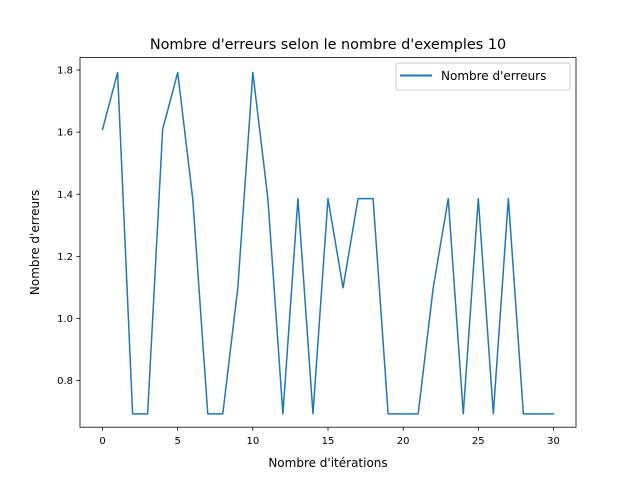 This screenshot has width=640, height=484. Describe the element at coordinates (252, 441) in the screenshot. I see `x-tick-label: 10` at that location.